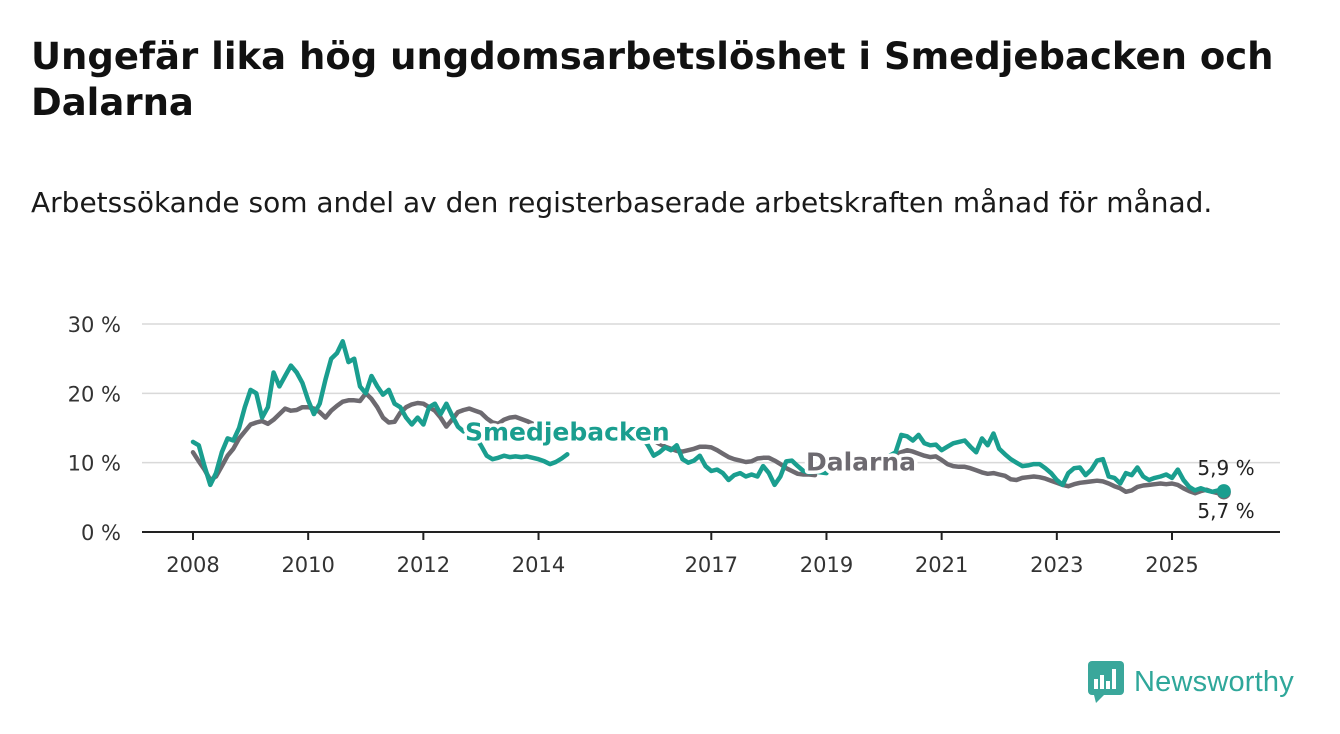  Describe the element at coordinates (1214, 681) in the screenshot. I see `brand-name: Newsworthy` at that location.